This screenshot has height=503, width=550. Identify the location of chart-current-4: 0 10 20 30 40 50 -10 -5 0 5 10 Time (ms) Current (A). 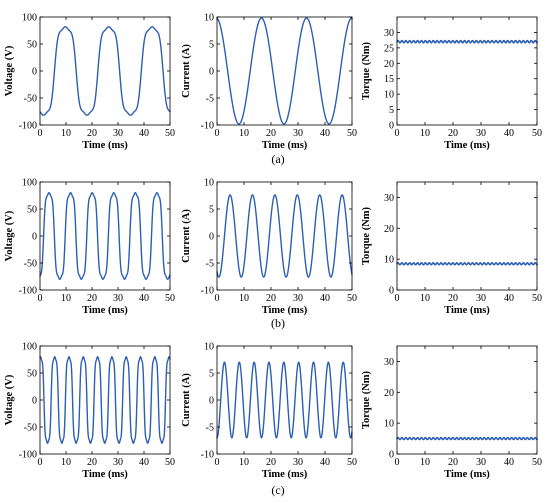
(269, 247).